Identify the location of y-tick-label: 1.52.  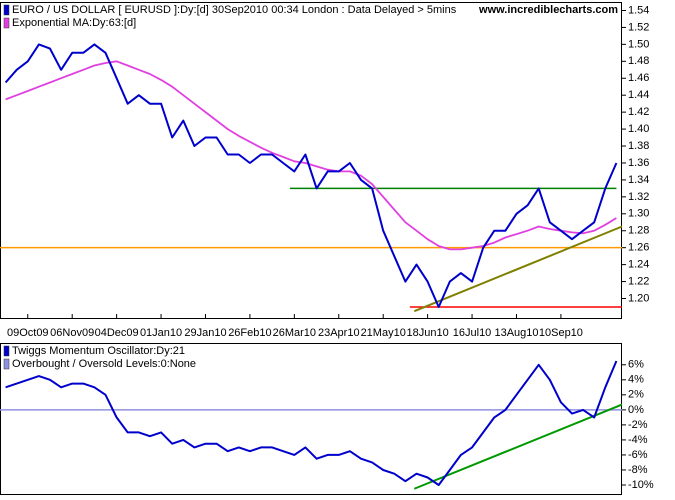
(638, 27).